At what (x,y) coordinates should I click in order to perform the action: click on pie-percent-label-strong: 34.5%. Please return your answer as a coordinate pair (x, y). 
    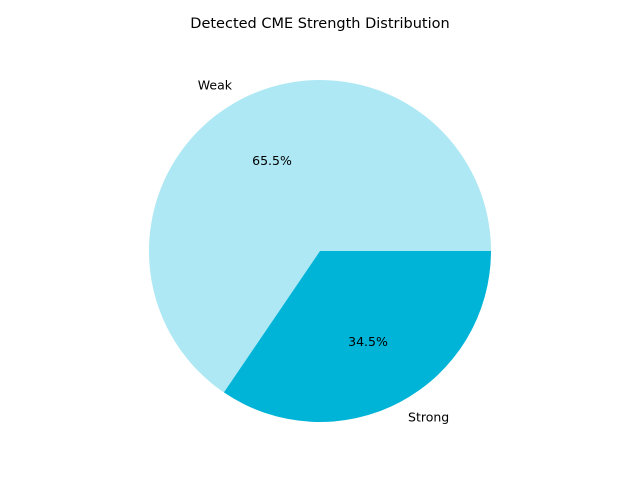
    Looking at the image, I should click on (368, 341).